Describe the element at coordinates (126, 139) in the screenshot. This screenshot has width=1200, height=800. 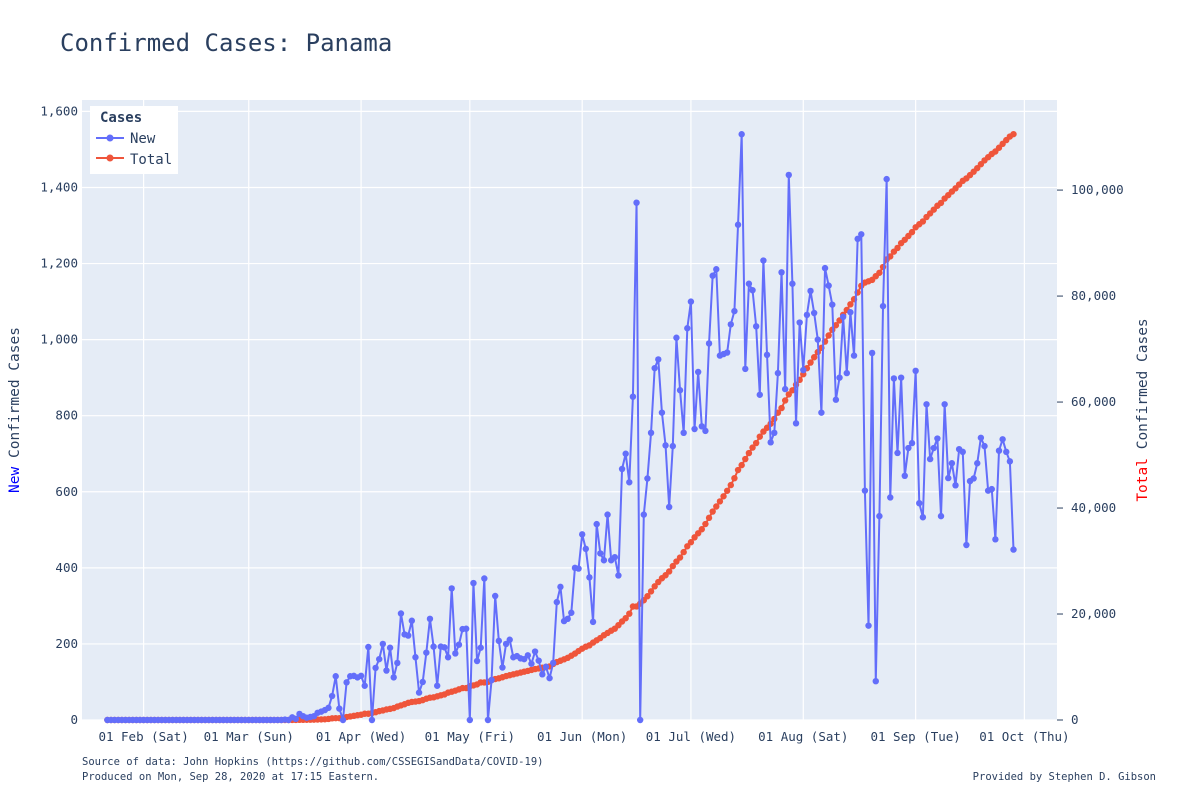
I see `legend-item-new: New` at that location.